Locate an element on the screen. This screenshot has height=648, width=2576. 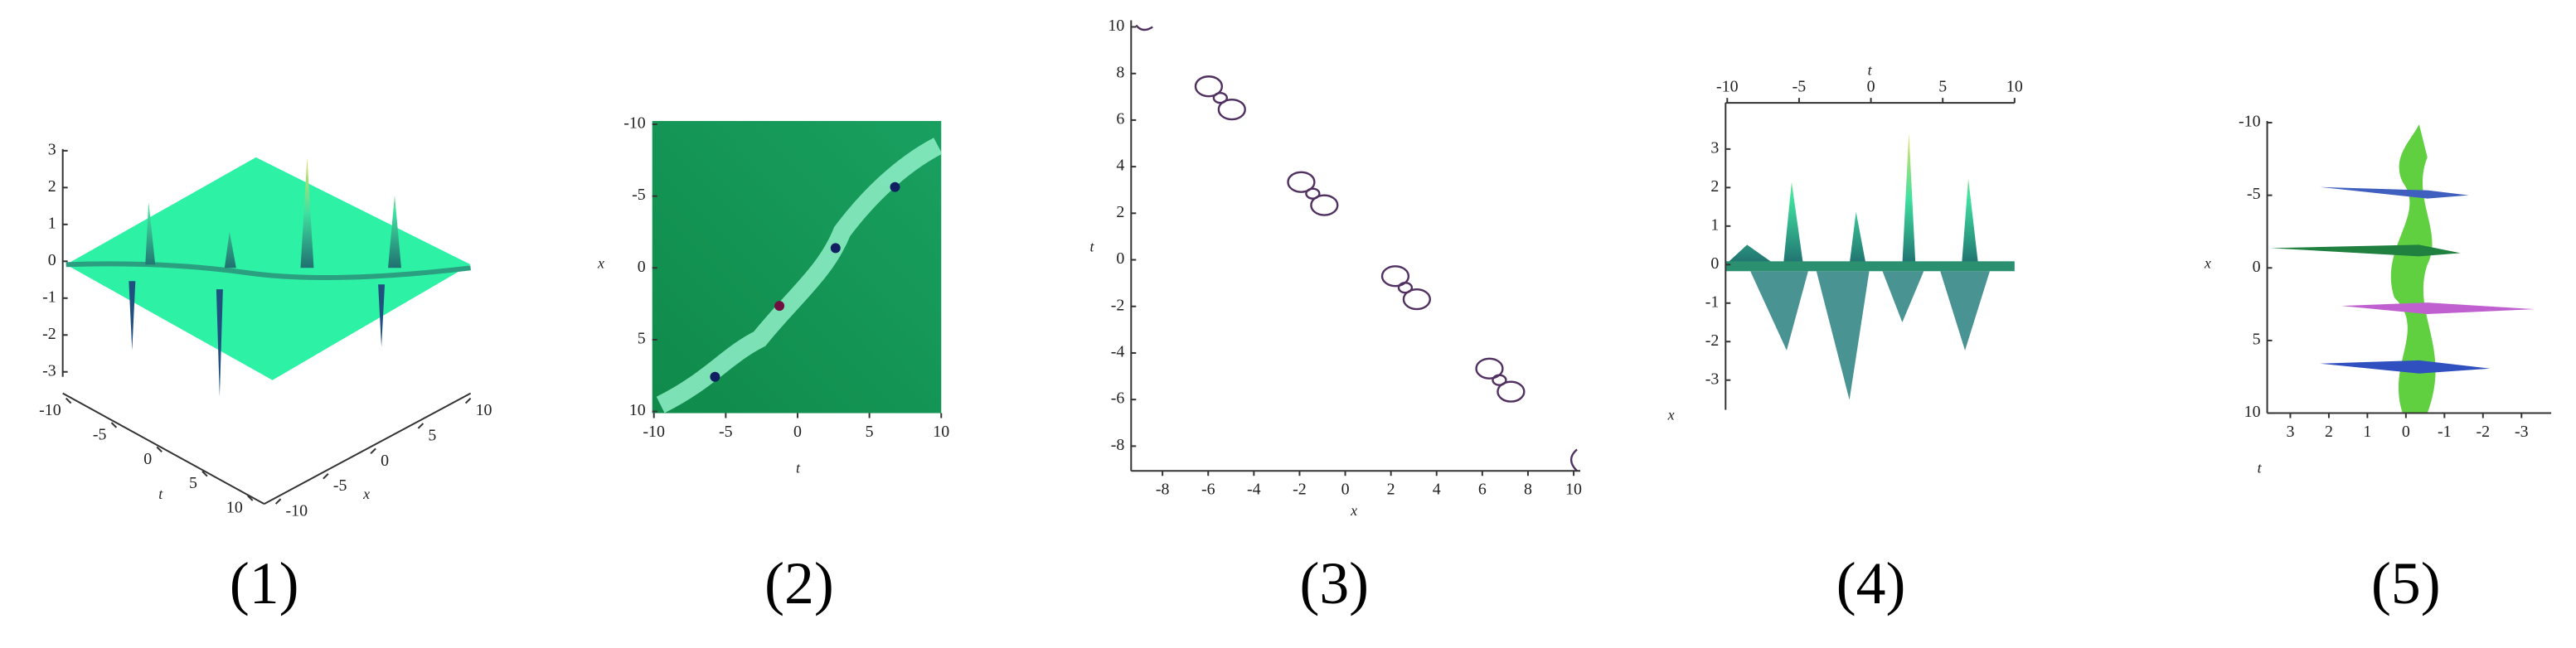
caption: (2) is located at coordinates (799, 584).